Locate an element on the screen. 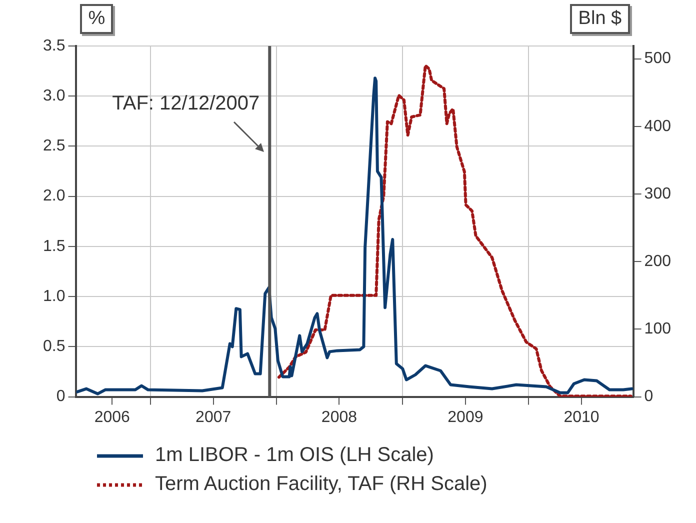 The width and height of the screenshot is (696, 523). y-tick-label: 3.0 is located at coordinates (54, 96).